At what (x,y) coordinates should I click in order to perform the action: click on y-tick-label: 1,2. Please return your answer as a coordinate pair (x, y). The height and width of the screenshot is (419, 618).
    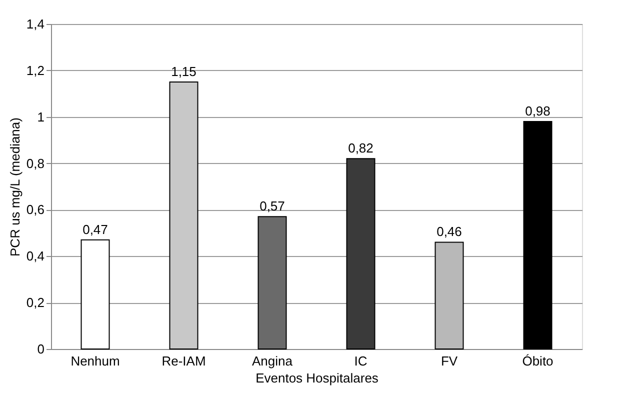
    Looking at the image, I should click on (35, 70).